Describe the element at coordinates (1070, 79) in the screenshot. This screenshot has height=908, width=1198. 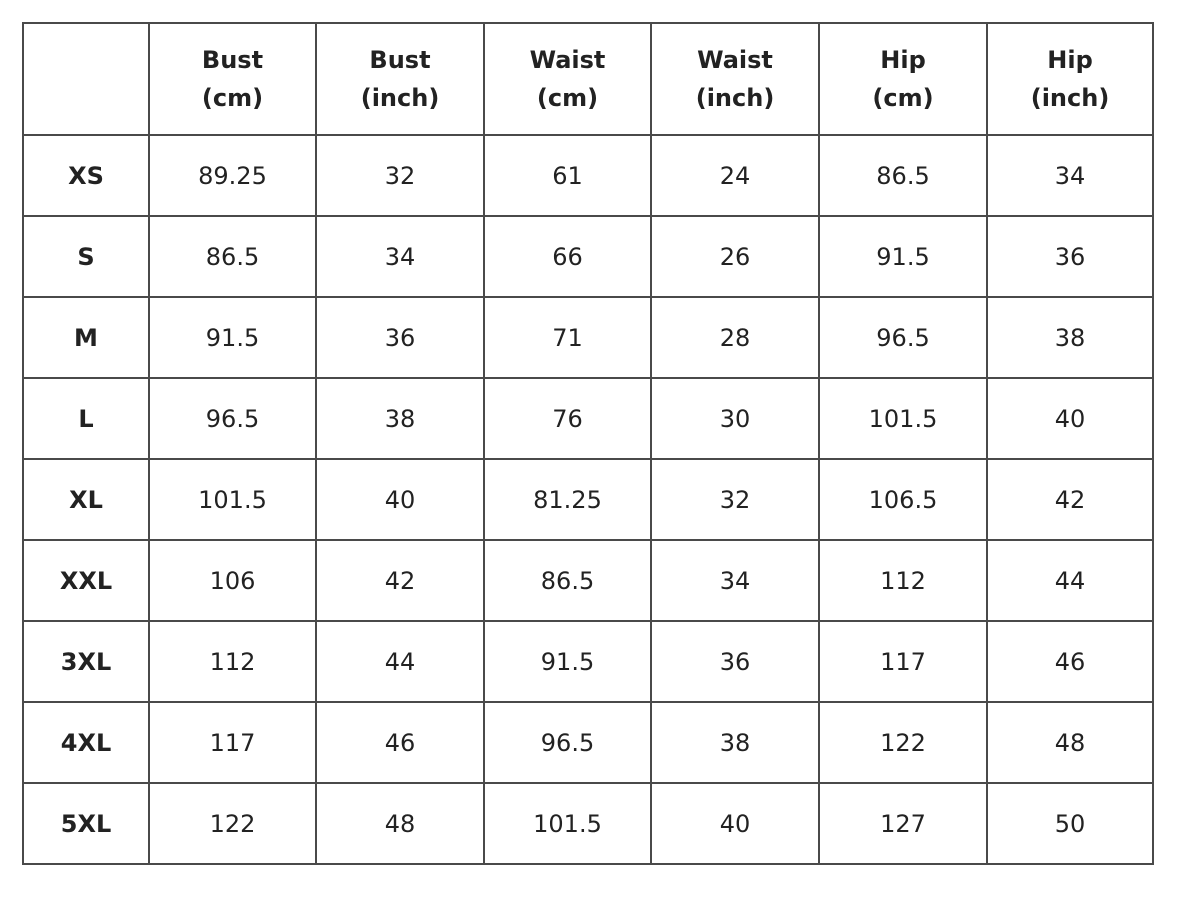
I see `column-header: Hip (inch)` at that location.